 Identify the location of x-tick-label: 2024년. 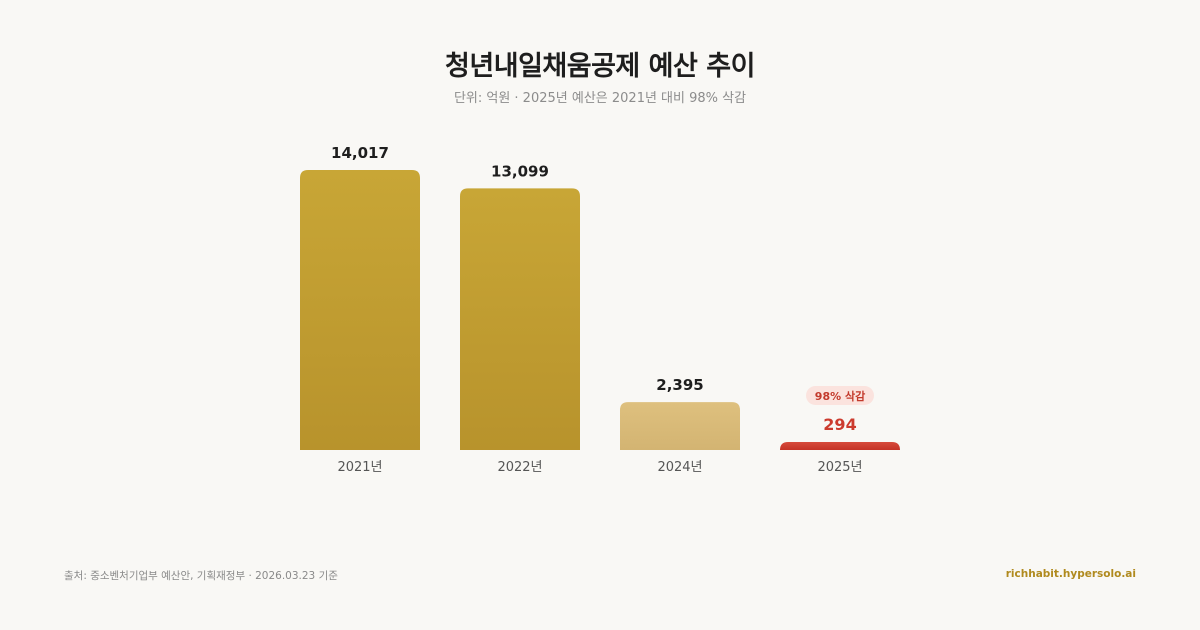
(679, 467).